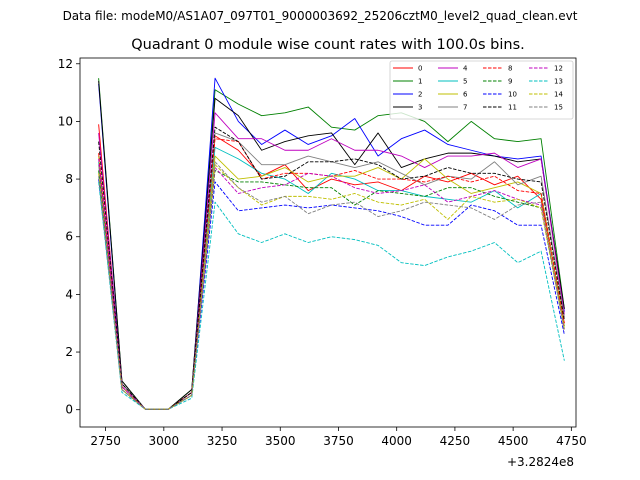 The image size is (640, 480). What do you see at coordinates (69, 352) in the screenshot?
I see `y-tick-label: 2` at bounding box center [69, 352].